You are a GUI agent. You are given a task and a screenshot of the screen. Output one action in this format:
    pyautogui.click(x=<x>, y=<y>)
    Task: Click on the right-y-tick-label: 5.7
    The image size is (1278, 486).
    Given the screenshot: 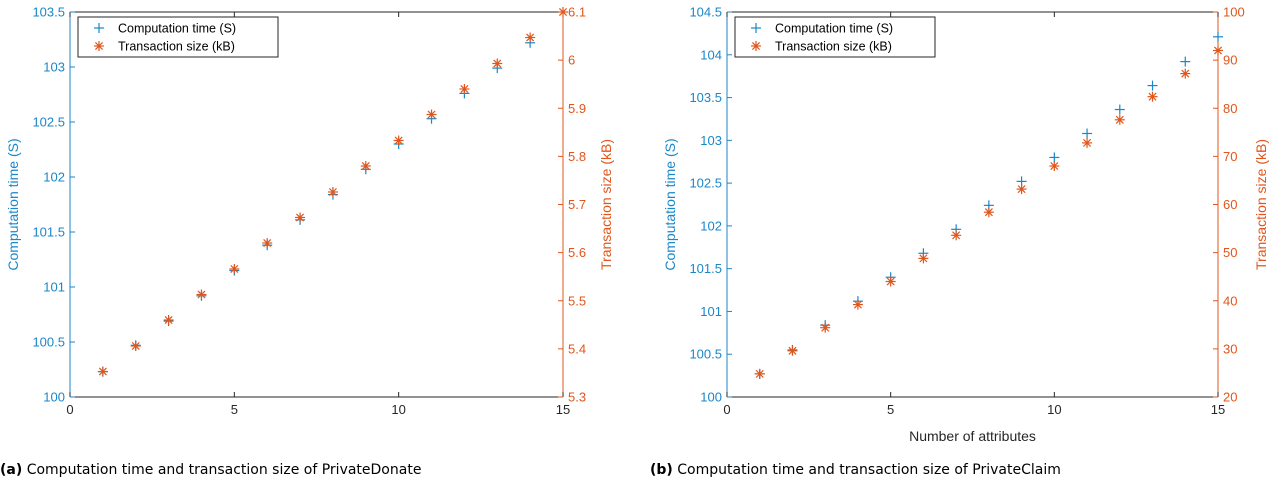 What is the action you would take?
    pyautogui.click(x=577, y=204)
    